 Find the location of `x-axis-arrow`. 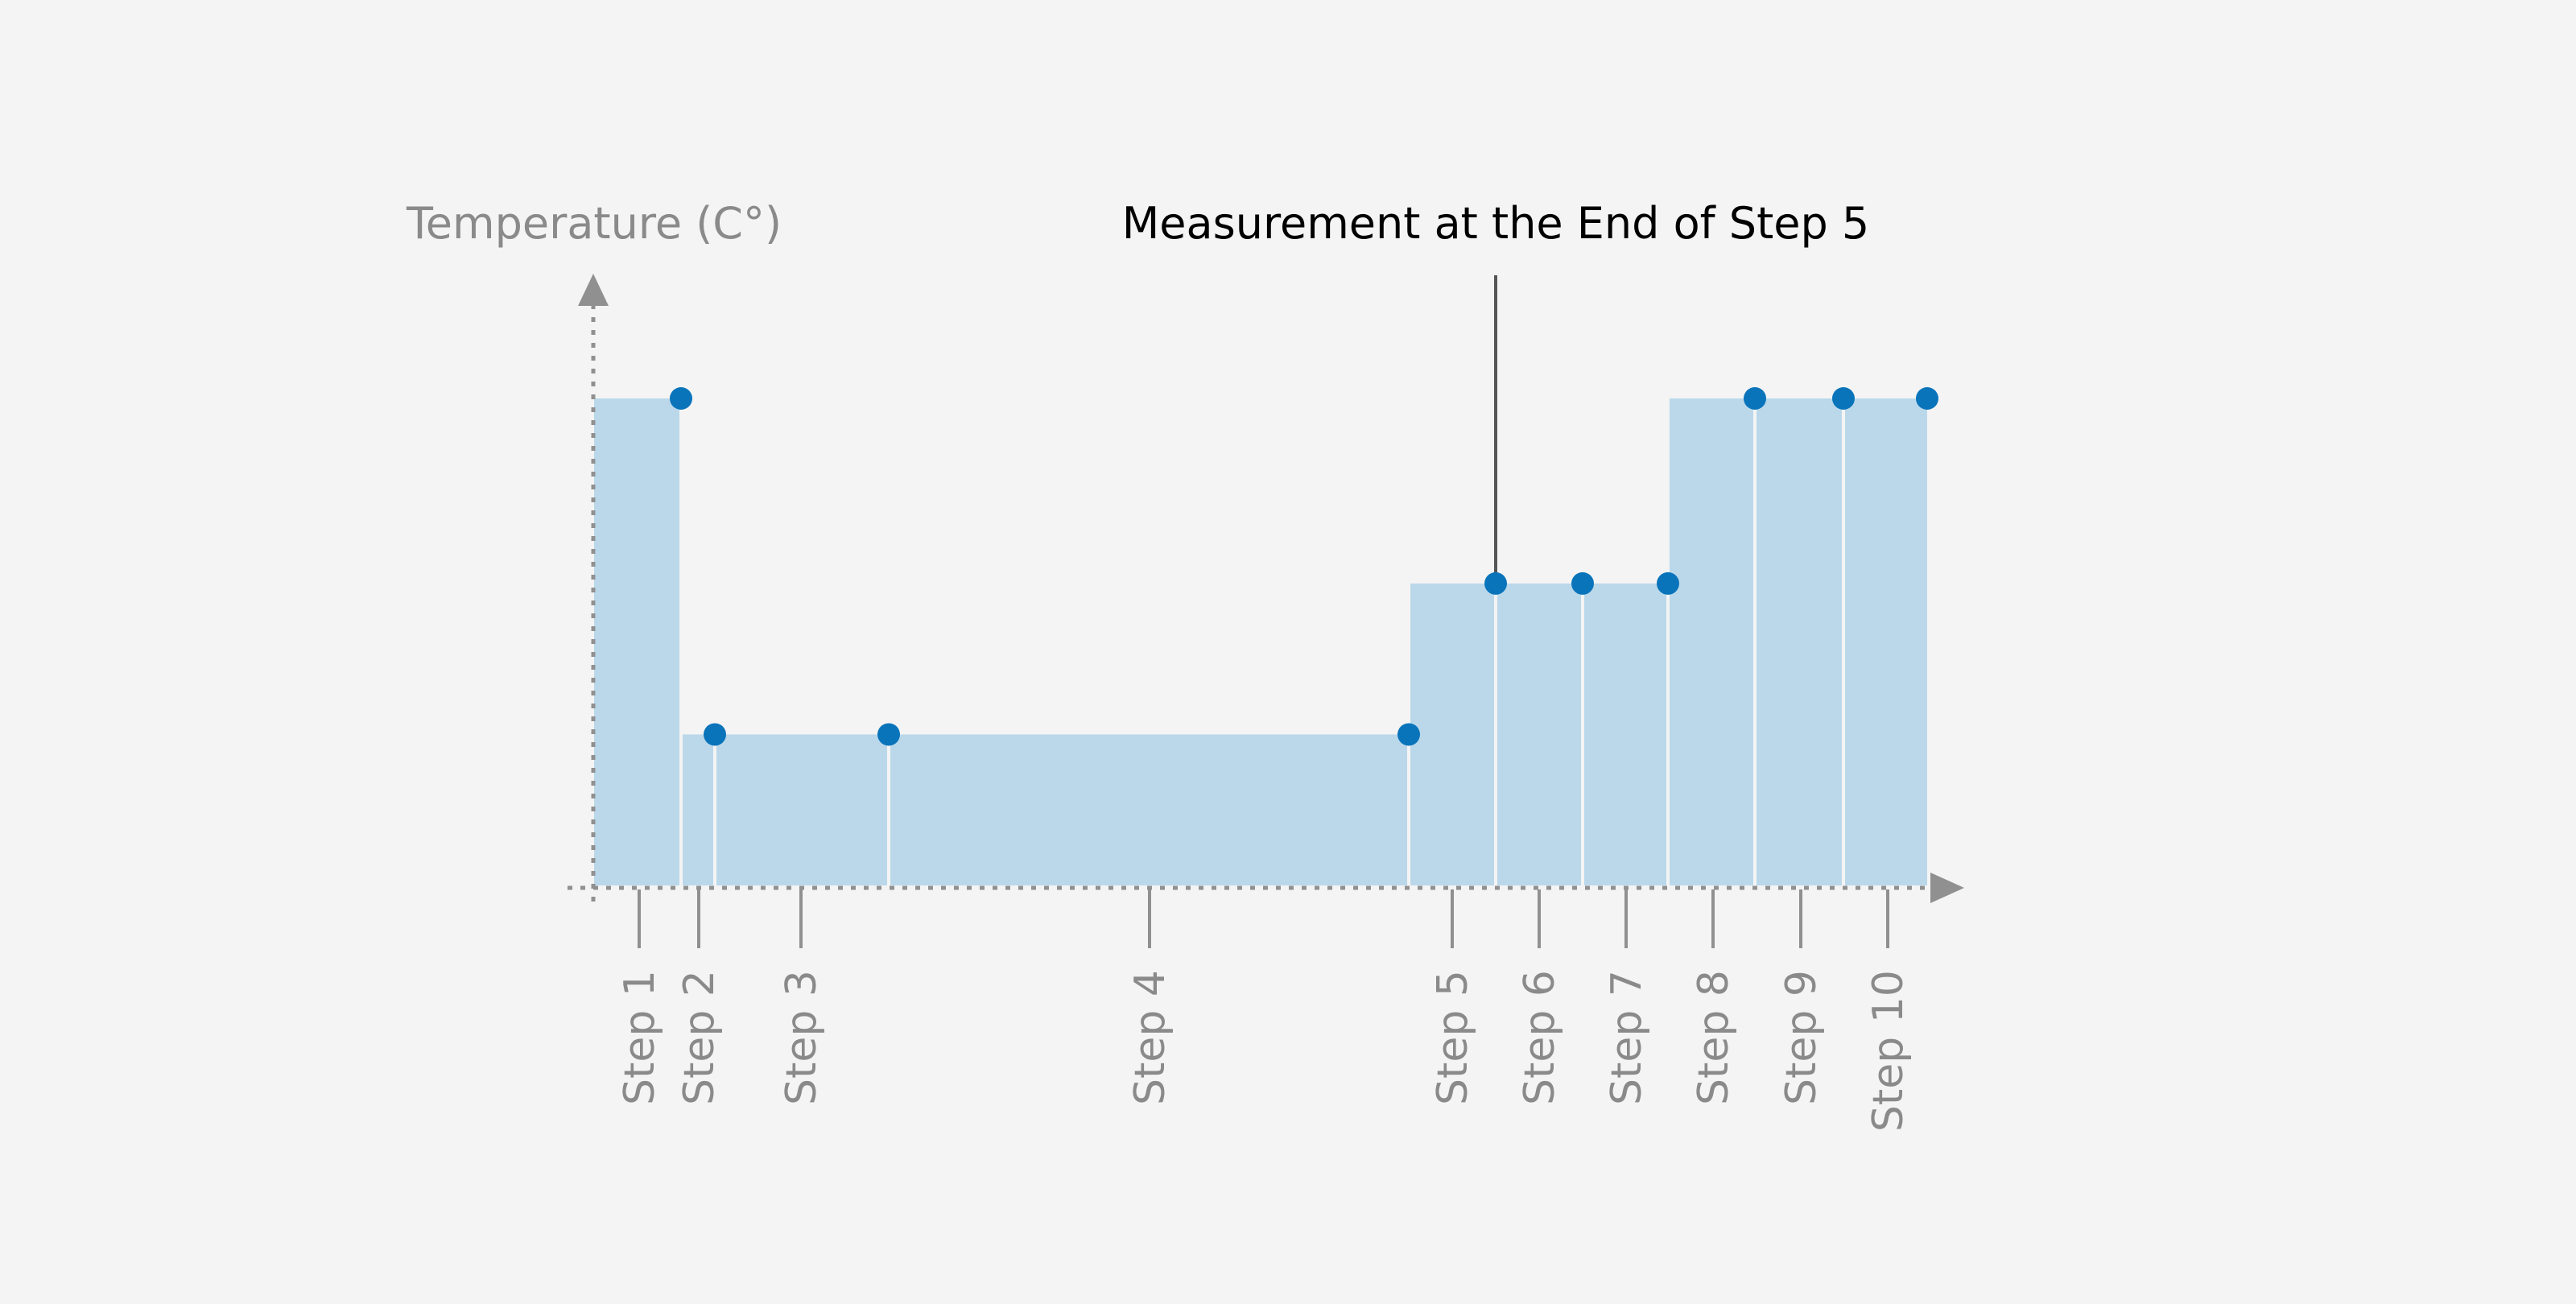

x-axis-arrow is located at coordinates (1947, 888).